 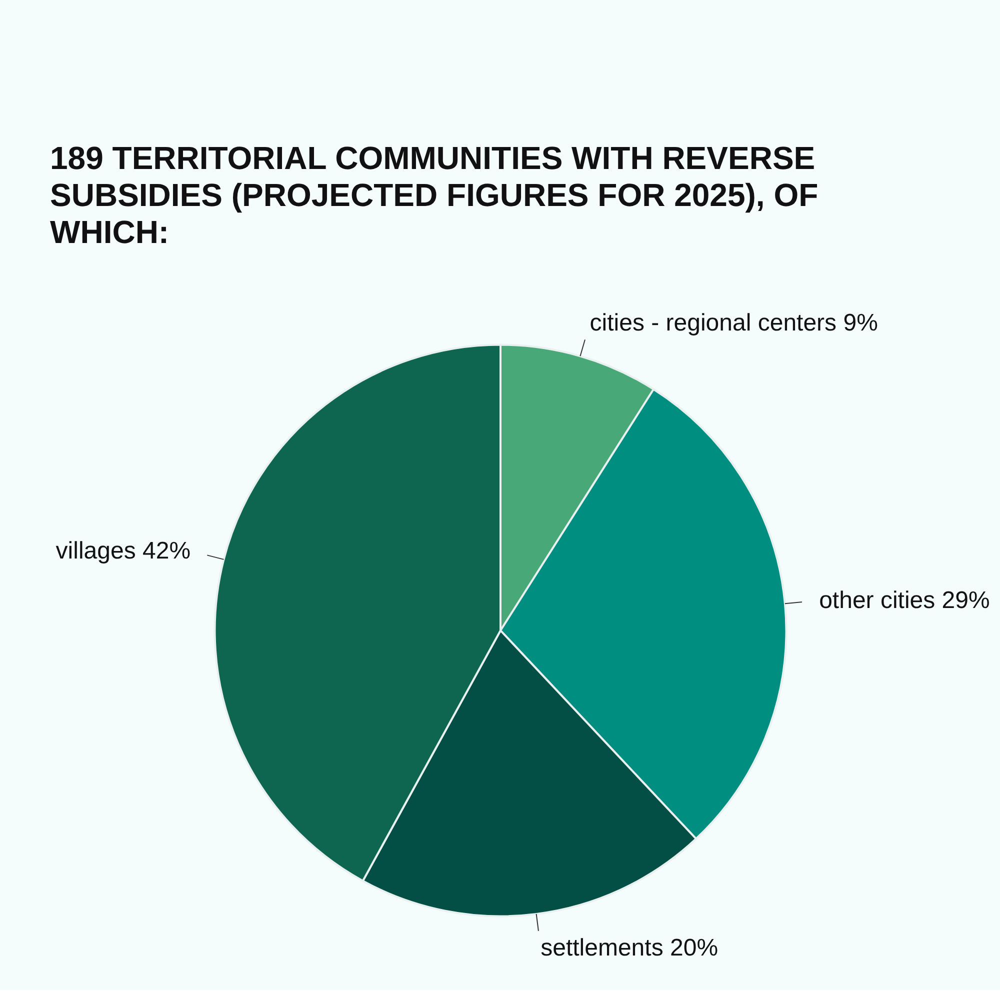 I want to click on slice-label: other cities 29%, so click(x=904, y=600).